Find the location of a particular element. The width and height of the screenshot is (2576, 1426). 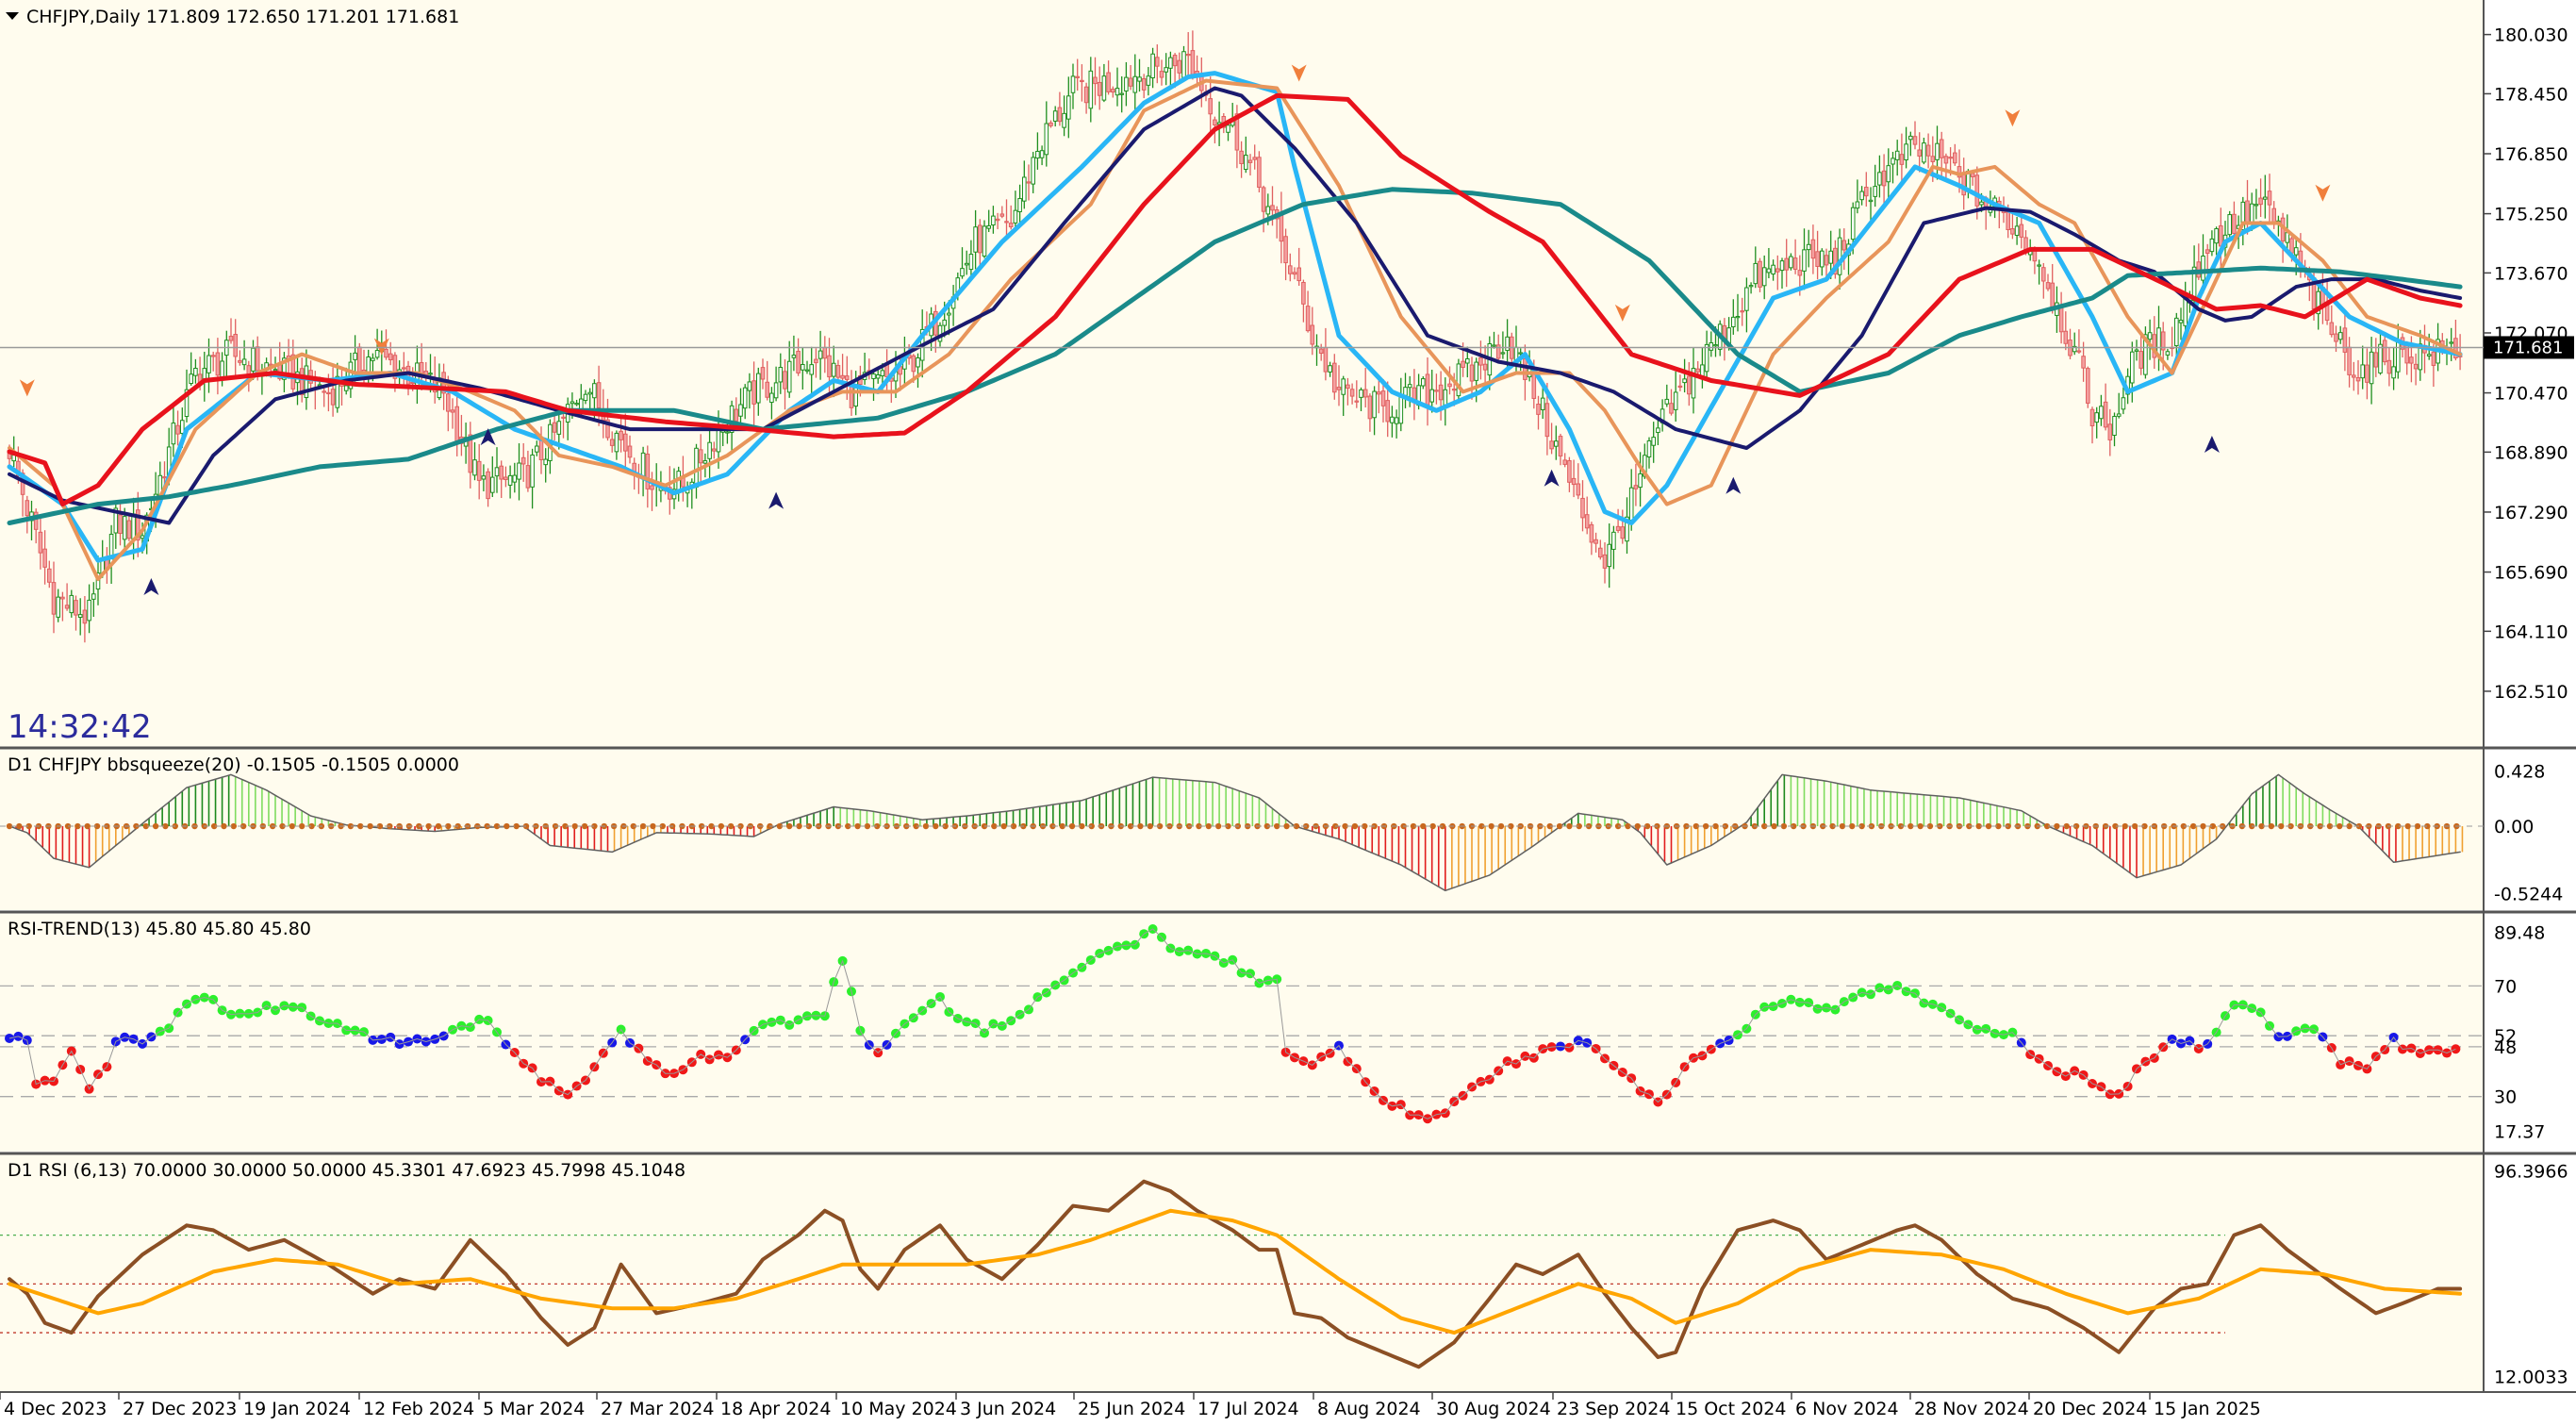

rsi-trend-line is located at coordinates (1232, 1023).